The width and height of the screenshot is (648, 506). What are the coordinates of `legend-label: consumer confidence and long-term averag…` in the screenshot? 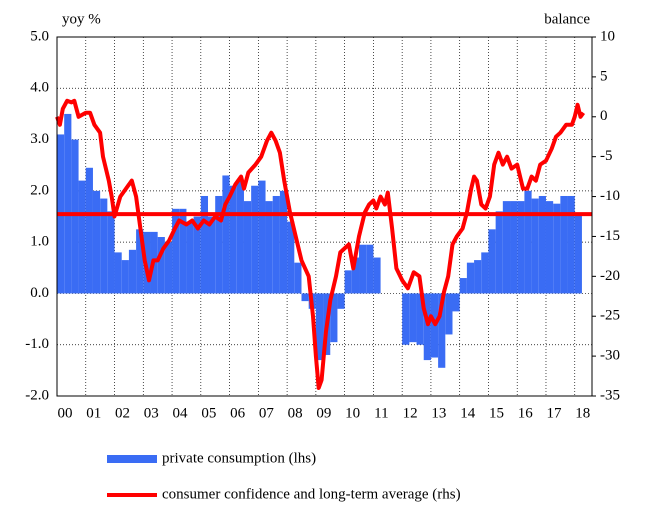 It's located at (311, 494).